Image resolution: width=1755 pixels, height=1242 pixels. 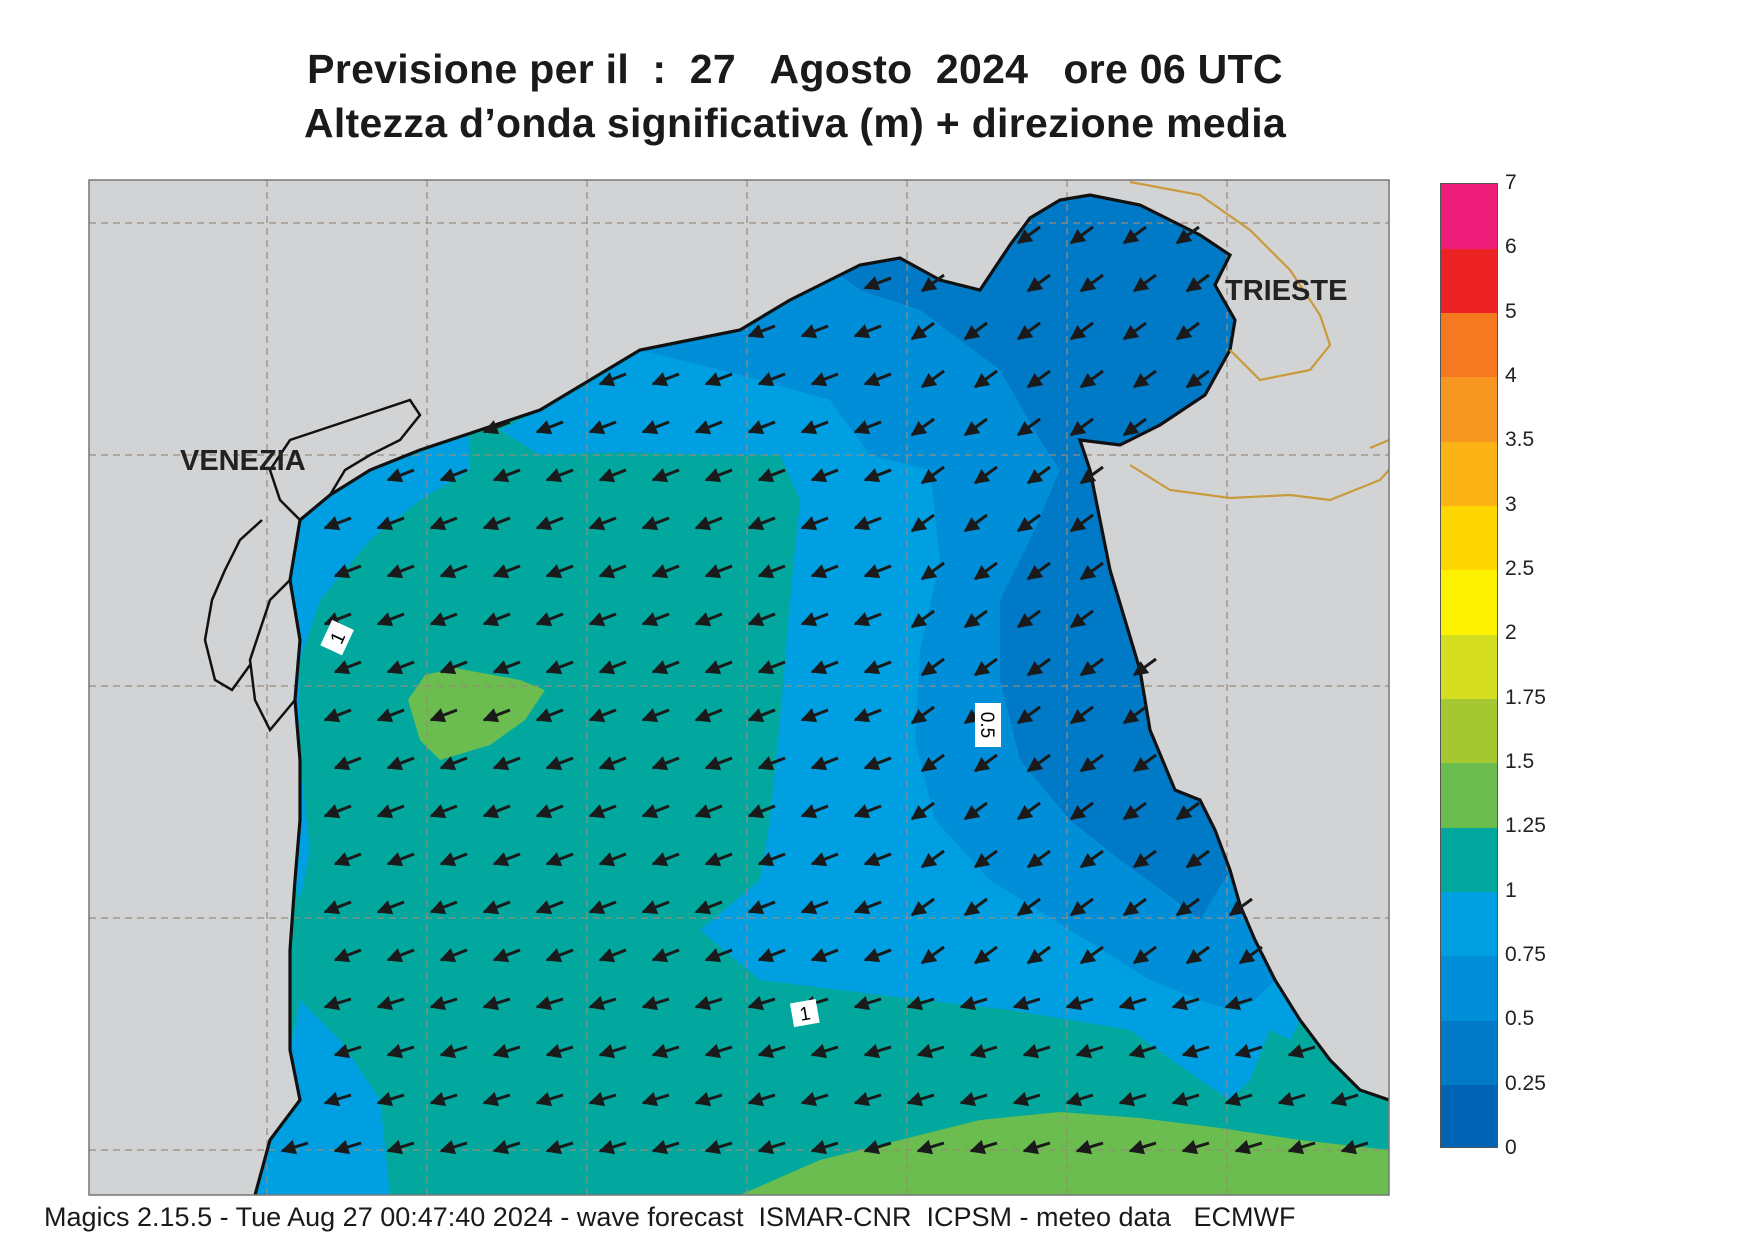 What do you see at coordinates (1520, 761) in the screenshot?
I see `legend-tick-label: 1.5` at bounding box center [1520, 761].